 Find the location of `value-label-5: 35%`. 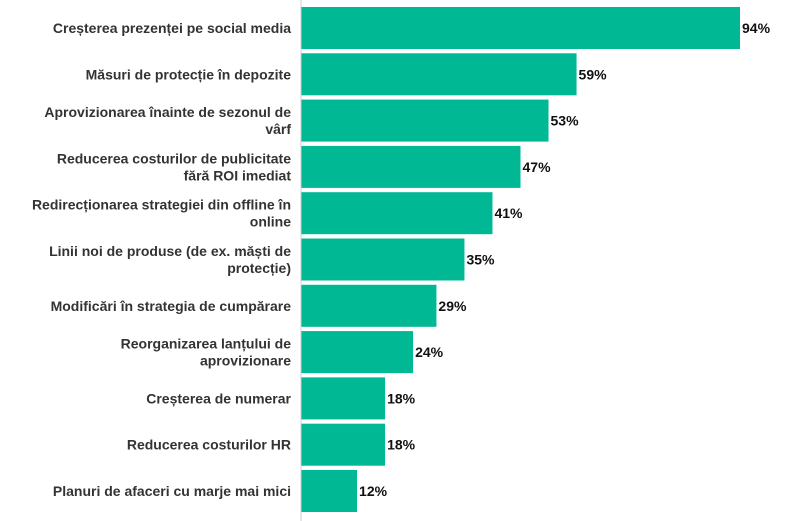

value-label-5: 35% is located at coordinates (480, 260).